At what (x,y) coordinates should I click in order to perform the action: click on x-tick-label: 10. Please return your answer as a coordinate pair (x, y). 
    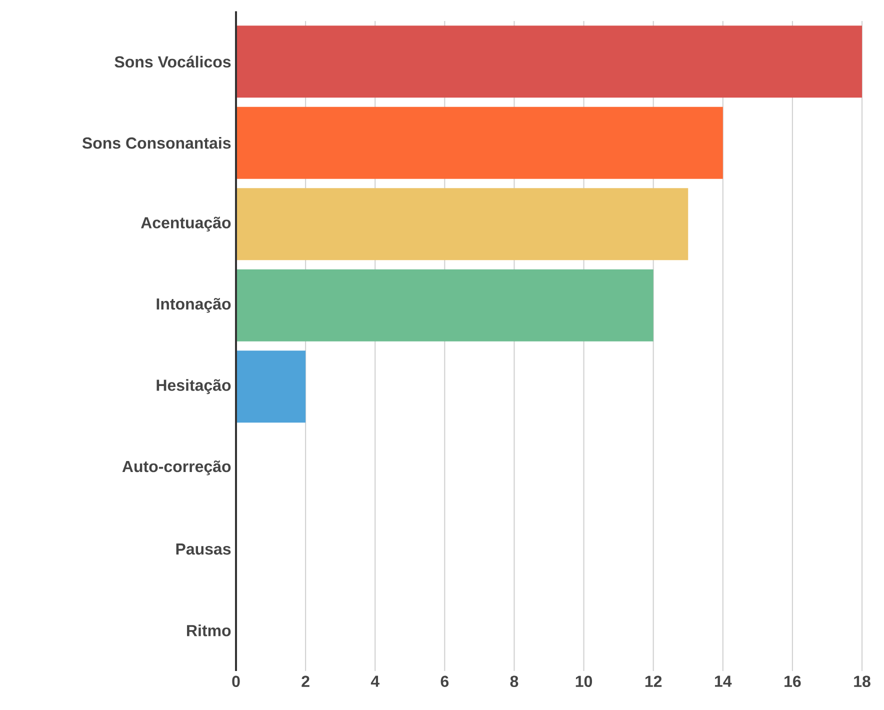
    Looking at the image, I should click on (584, 682).